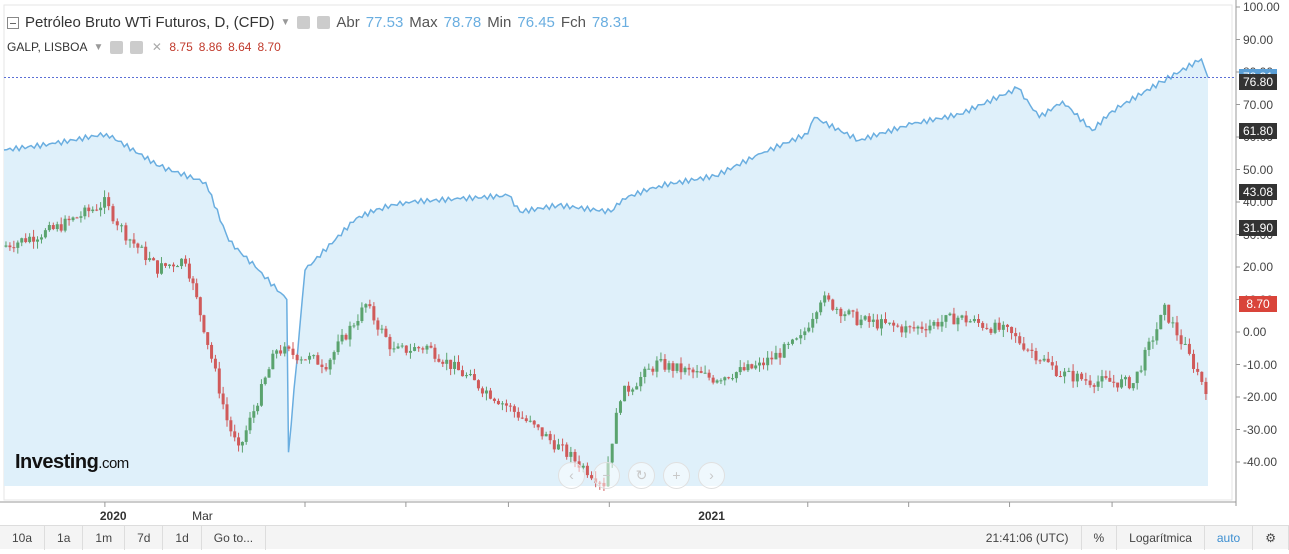  I want to click on range-1a-button: 1a, so click(64, 537).